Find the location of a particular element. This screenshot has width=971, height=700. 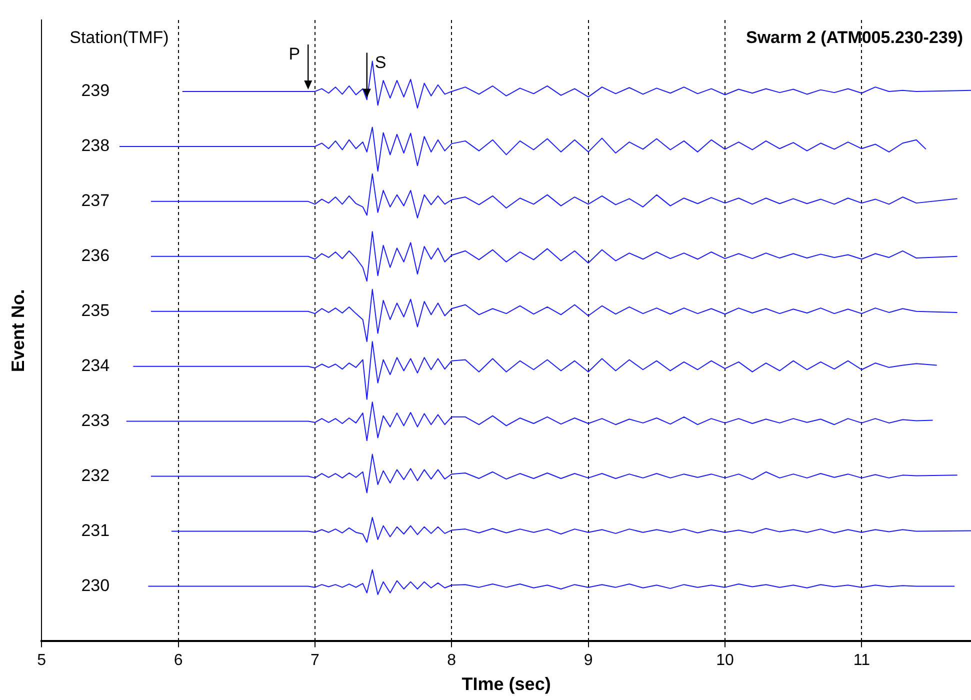

x-axis-title: TIme (sec) is located at coordinates (506, 684).